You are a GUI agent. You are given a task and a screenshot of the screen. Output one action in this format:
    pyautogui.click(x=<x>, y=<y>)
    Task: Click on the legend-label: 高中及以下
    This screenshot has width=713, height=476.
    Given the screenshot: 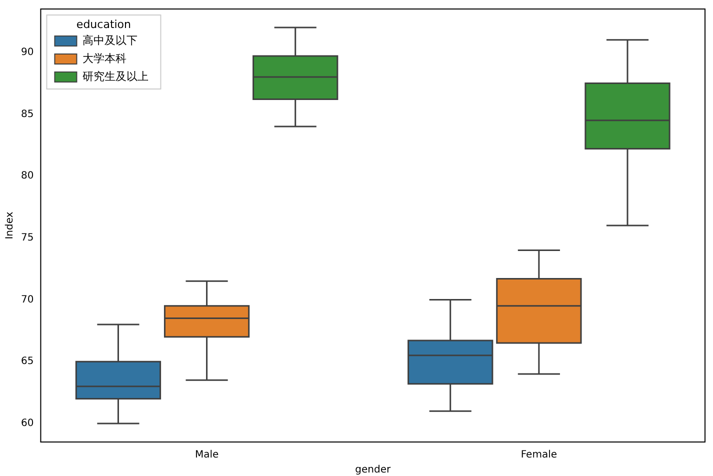 What is the action you would take?
    pyautogui.click(x=110, y=40)
    